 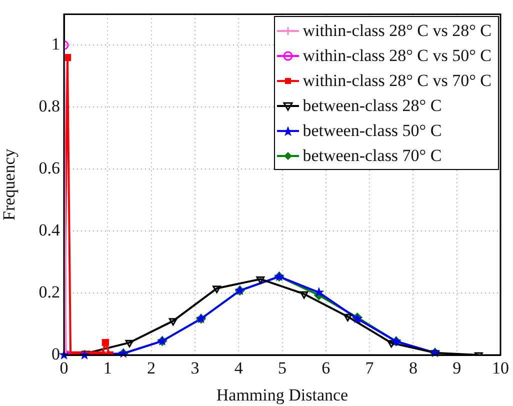 What do you see at coordinates (282, 394) in the screenshot?
I see `x-axis-title: Hamming Distance` at bounding box center [282, 394].